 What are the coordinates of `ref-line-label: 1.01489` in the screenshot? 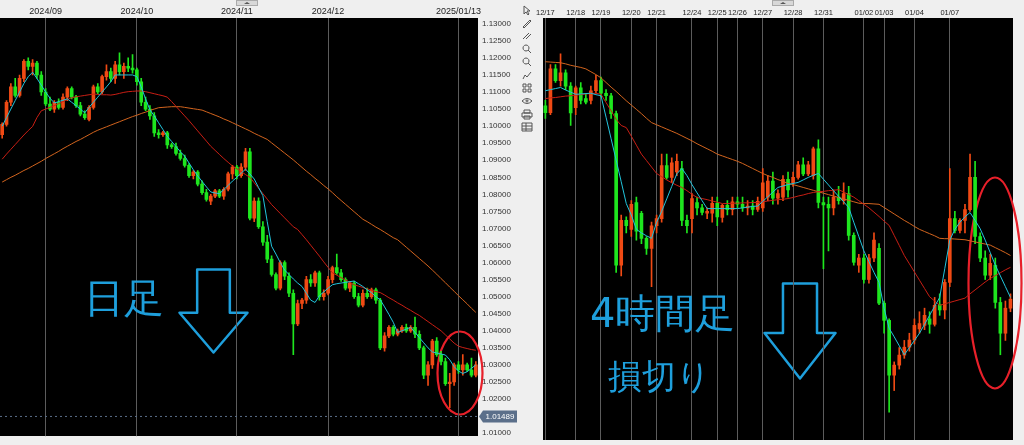 It's located at (500, 417).